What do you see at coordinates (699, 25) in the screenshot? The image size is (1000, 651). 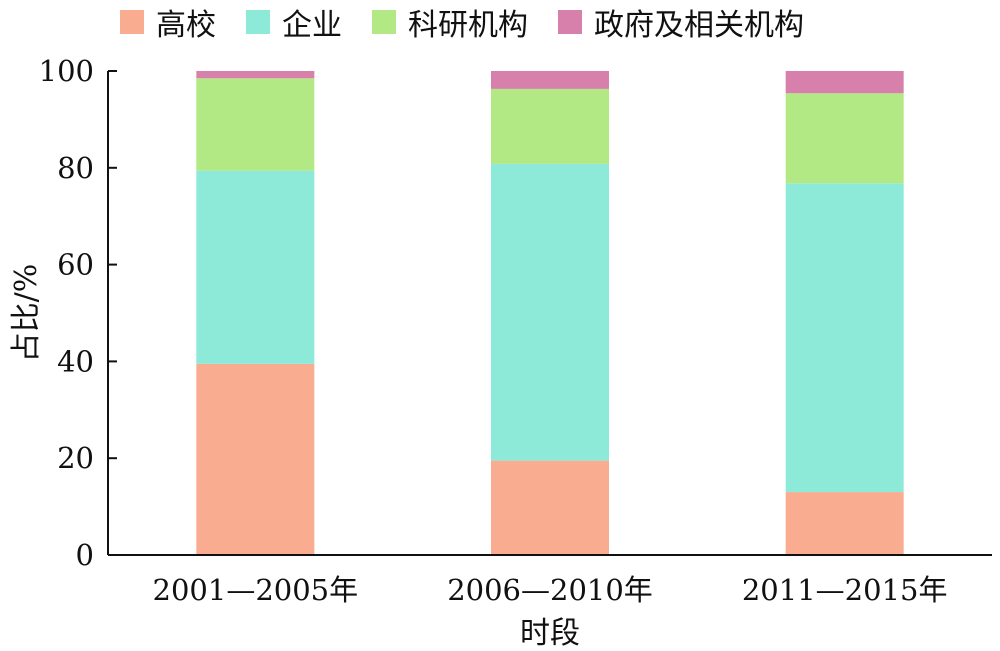 I see `legend-label-government: 政府及相关机构` at bounding box center [699, 25].